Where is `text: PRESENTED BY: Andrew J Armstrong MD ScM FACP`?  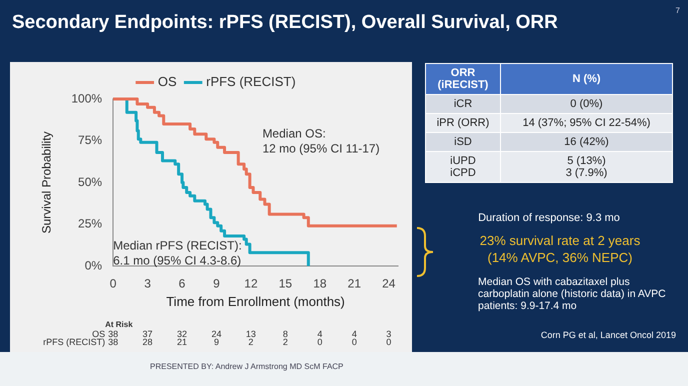
text: PRESENTED BY: Andrew J Armstrong MD ScM FACP is located at coordinates (247, 366).